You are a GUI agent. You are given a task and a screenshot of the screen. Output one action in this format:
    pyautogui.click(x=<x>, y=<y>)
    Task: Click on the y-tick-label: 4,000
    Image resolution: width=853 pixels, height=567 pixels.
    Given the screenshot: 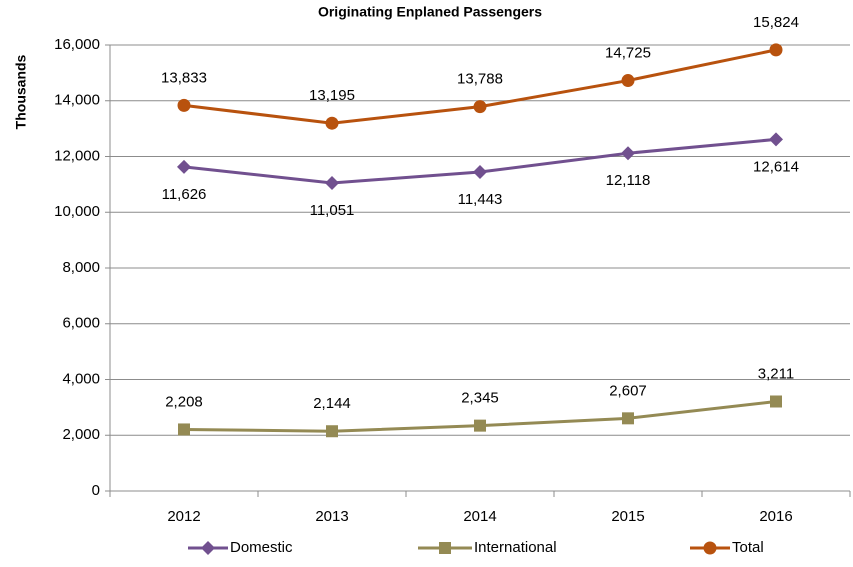 What is the action you would take?
    pyautogui.click(x=81, y=378)
    